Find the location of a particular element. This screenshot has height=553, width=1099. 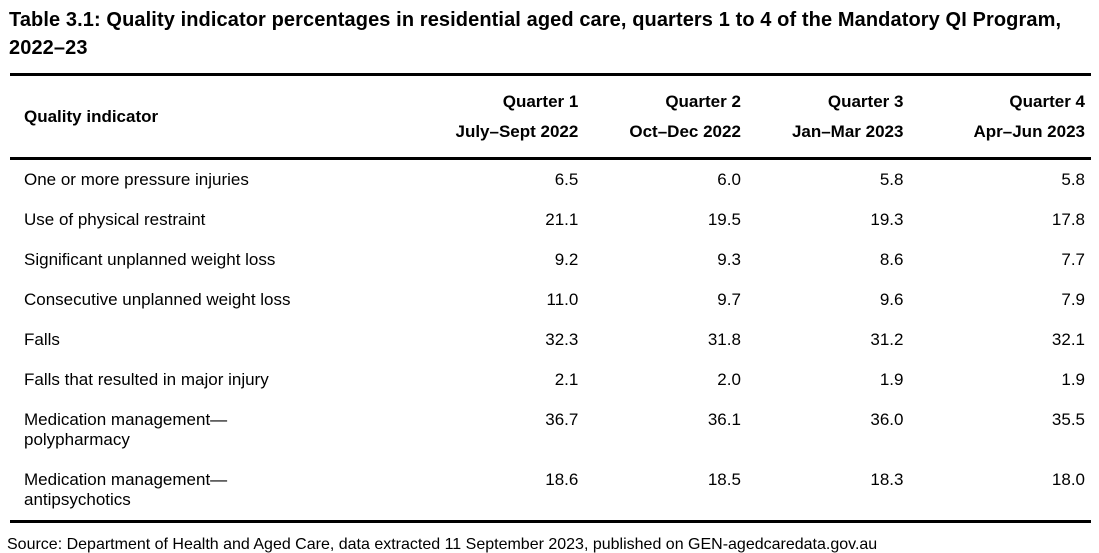

indicator-cell: Falls is located at coordinates (42, 339).